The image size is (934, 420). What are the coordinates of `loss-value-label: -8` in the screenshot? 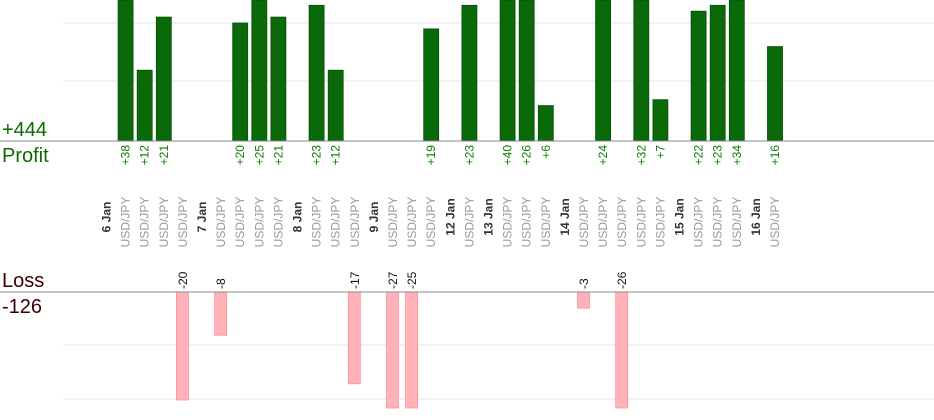 It's located at (221, 283).